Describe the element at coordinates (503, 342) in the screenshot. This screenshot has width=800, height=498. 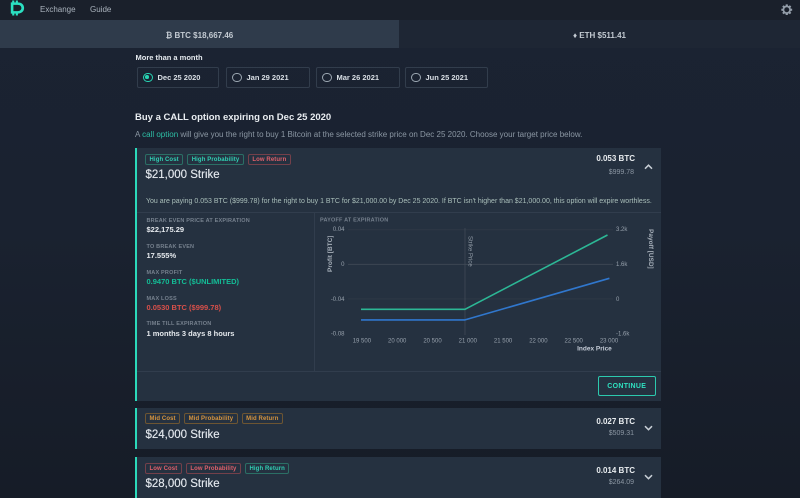
I see `svg-text: 21 500` at that location.